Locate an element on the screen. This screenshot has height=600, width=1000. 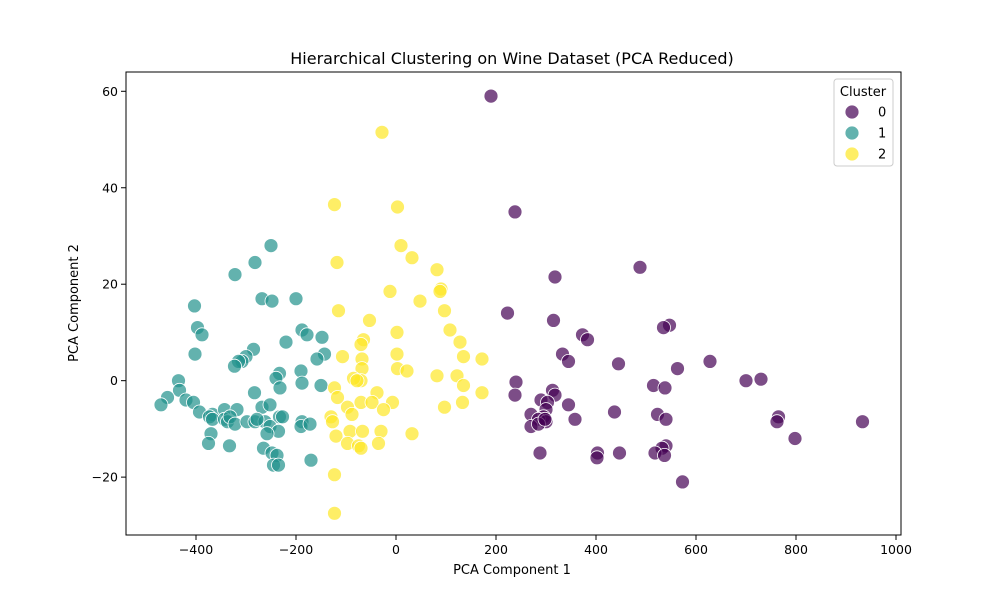
x-tick-label: 400 is located at coordinates (596, 549).